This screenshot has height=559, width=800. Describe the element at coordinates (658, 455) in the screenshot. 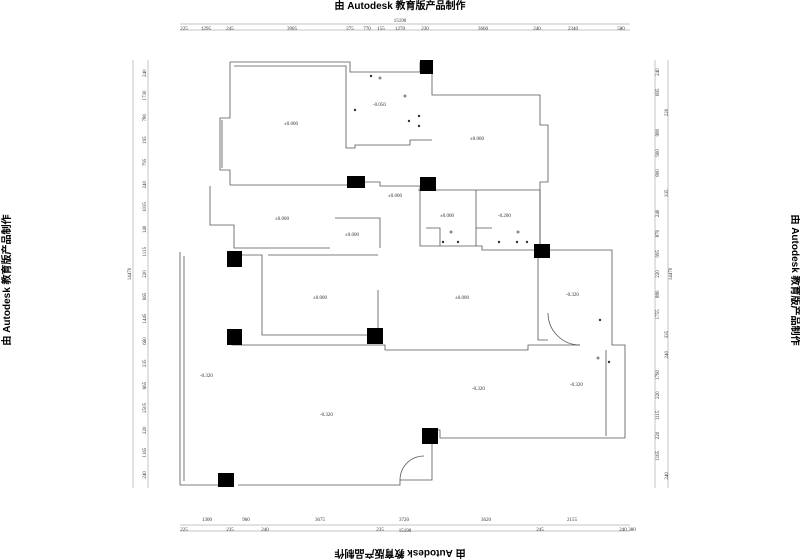

I see `dim-right: 1165` at that location.